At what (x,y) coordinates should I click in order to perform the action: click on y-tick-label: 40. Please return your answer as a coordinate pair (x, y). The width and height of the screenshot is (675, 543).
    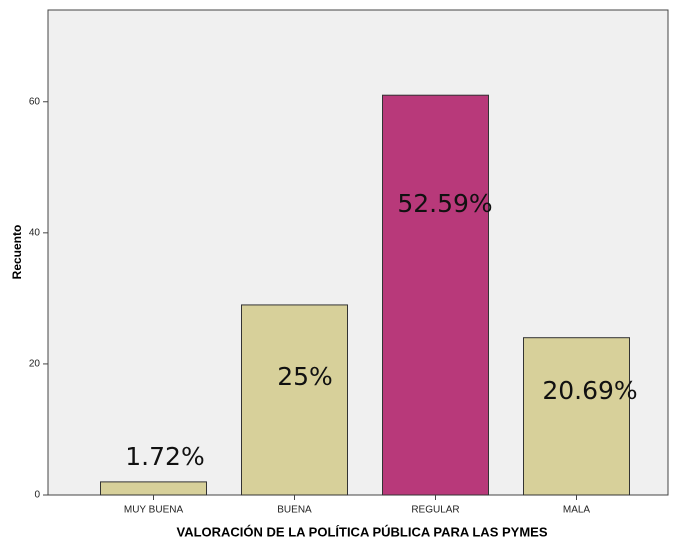
    Looking at the image, I should click on (35, 232).